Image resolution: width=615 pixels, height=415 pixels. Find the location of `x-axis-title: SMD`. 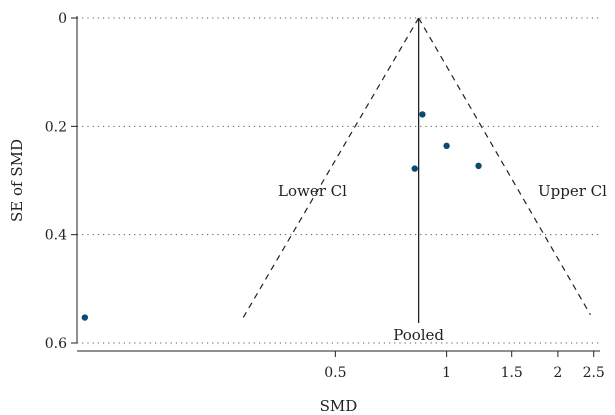

x-axis-title: SMD is located at coordinates (339, 406).